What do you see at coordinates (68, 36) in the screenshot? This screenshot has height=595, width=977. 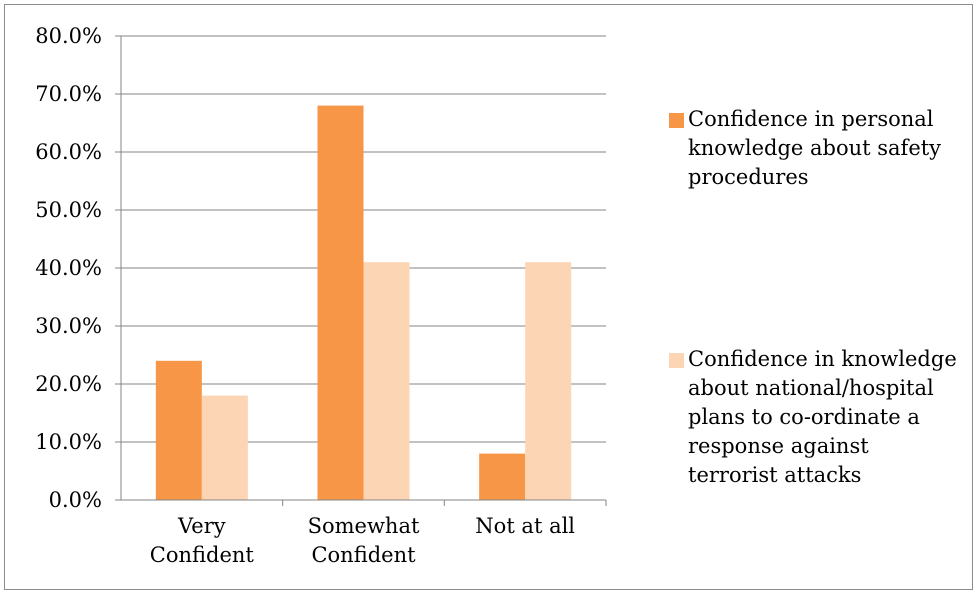 I see `y-tick-label: 80.0%` at bounding box center [68, 36].